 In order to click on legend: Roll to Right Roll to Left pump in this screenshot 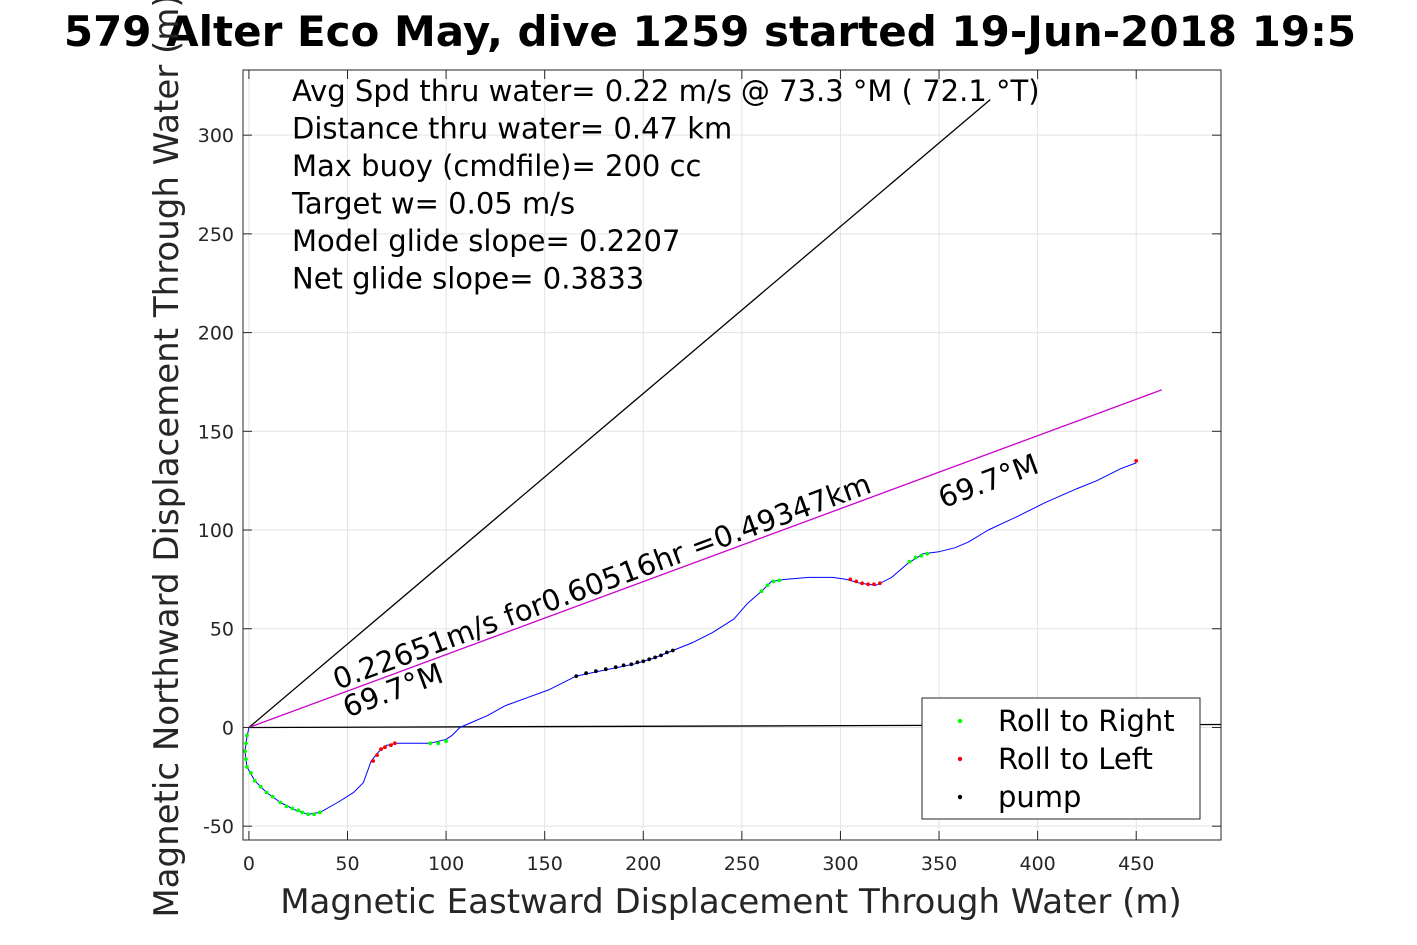, I will do `click(1061, 758)`.